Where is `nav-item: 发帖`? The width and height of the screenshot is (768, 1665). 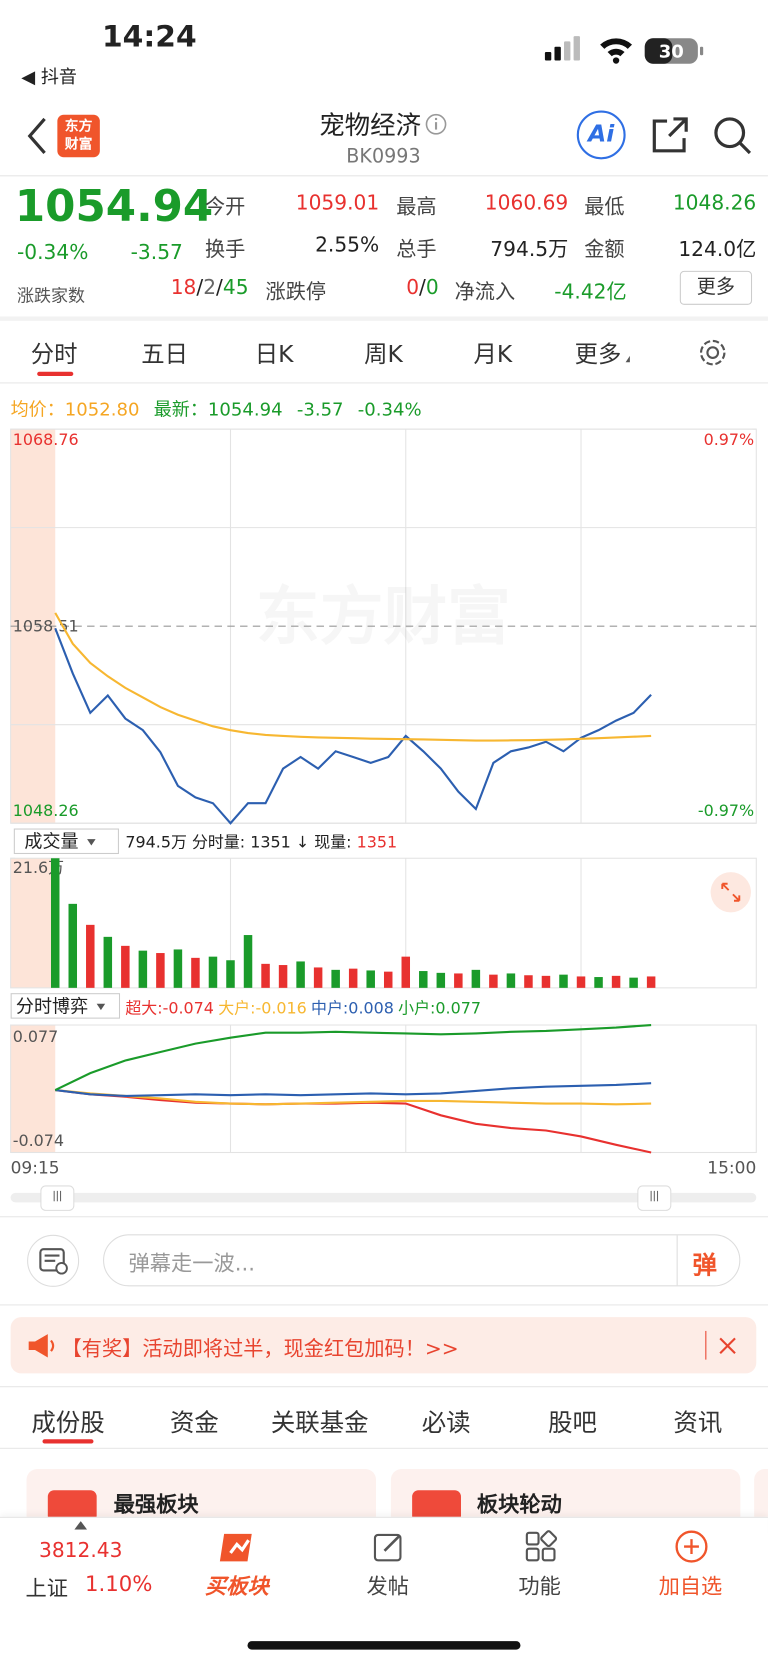 nav-item: 发帖 is located at coordinates (387, 1586).